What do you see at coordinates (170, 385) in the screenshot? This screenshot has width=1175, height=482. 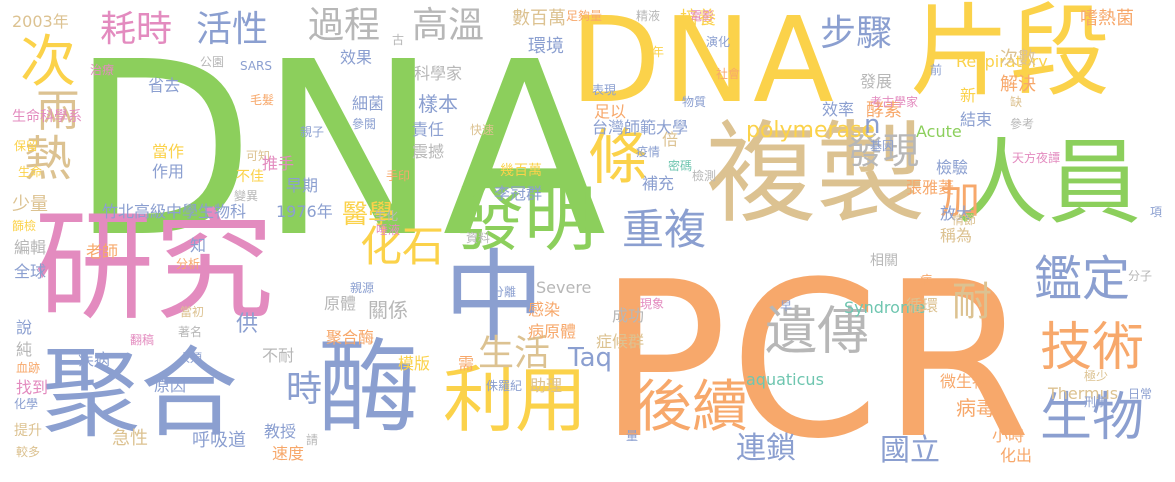 I see `cloud-word: 原因` at bounding box center [170, 385].